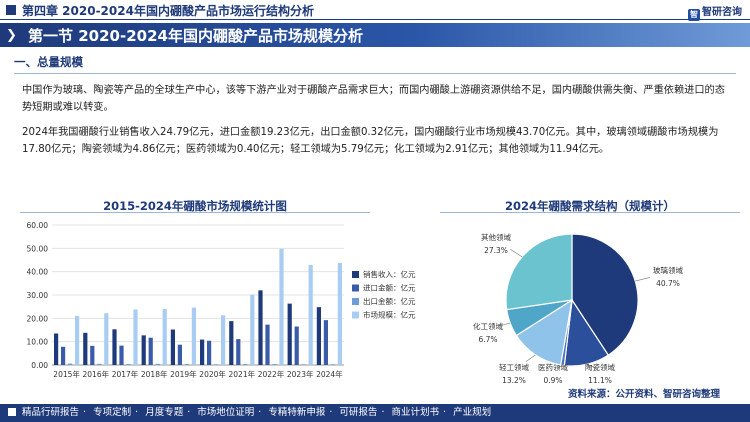 The image size is (750, 422). Describe the element at coordinates (12, 412) in the screenshot. I see `footer-square-icon` at that location.